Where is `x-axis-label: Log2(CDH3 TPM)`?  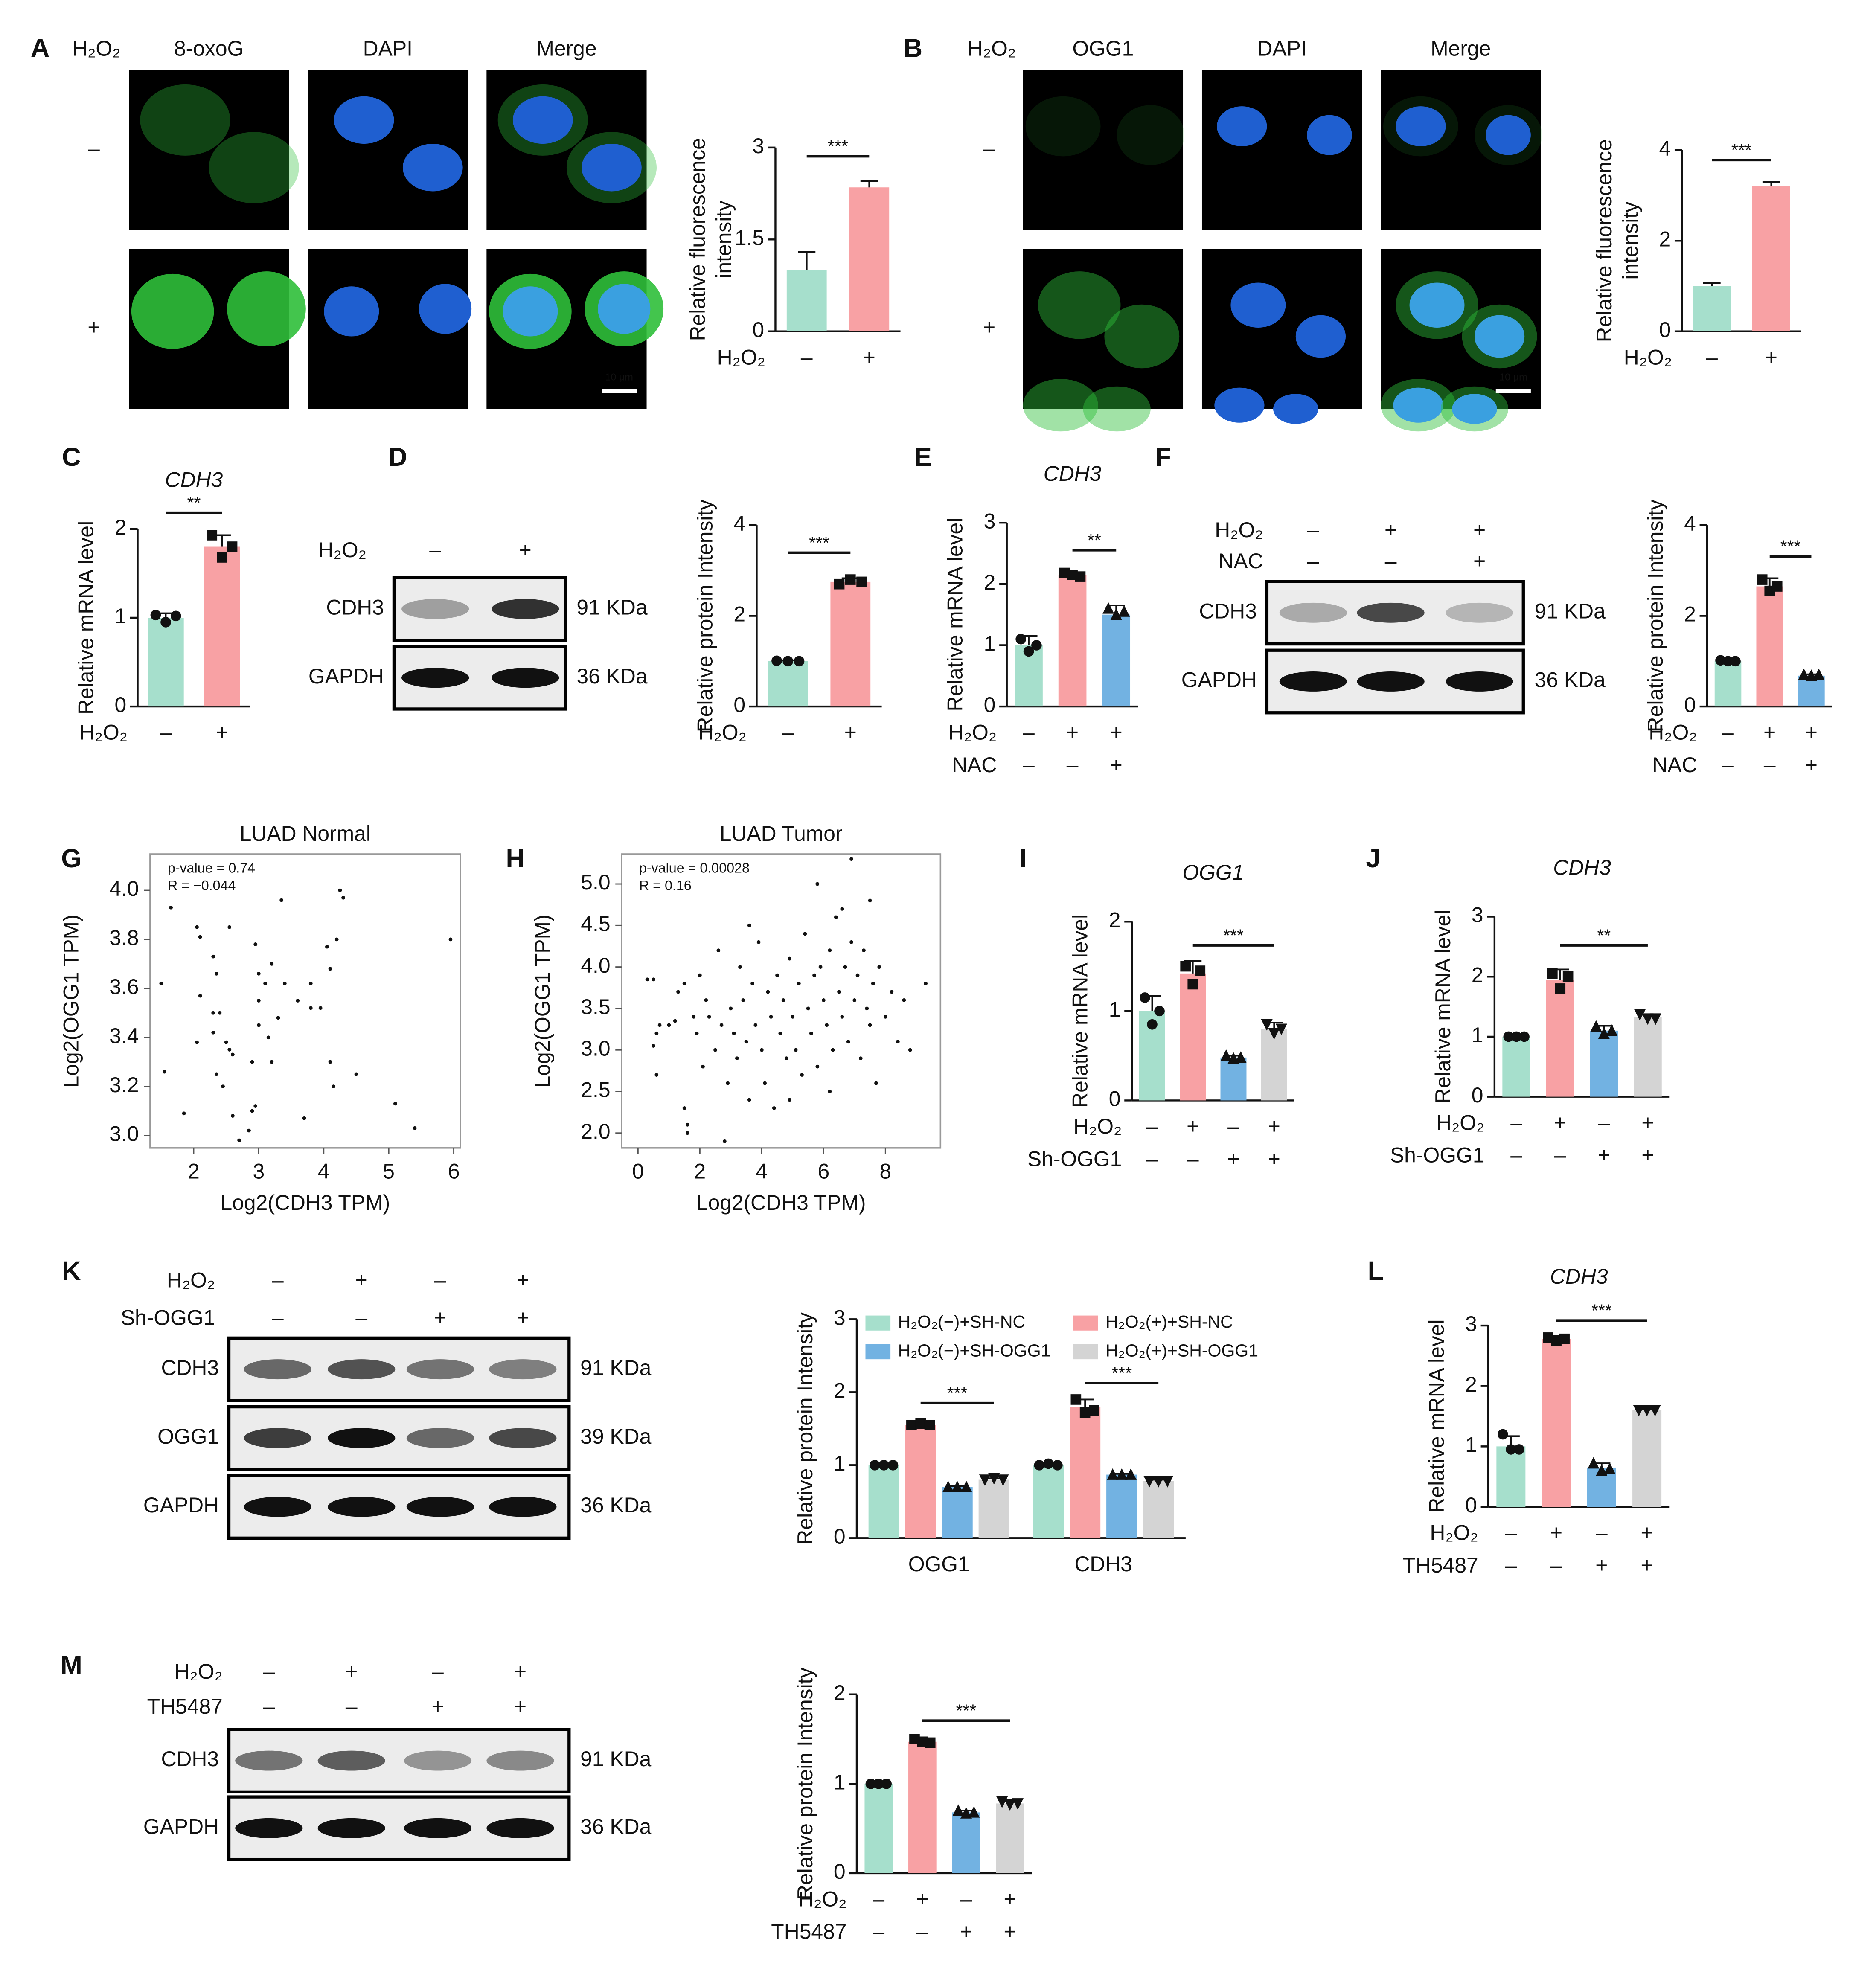
x-axis-label: Log2(CDH3 TPM) is located at coordinates (305, 1203).